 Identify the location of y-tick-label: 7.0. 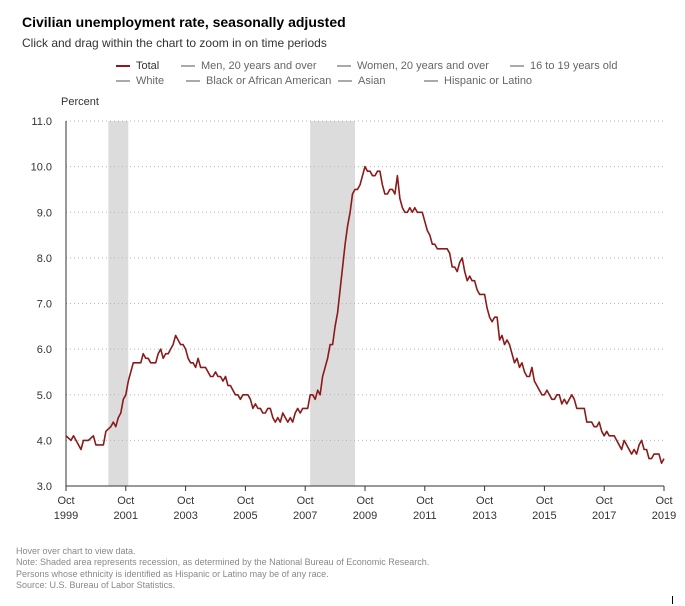
(44, 305).